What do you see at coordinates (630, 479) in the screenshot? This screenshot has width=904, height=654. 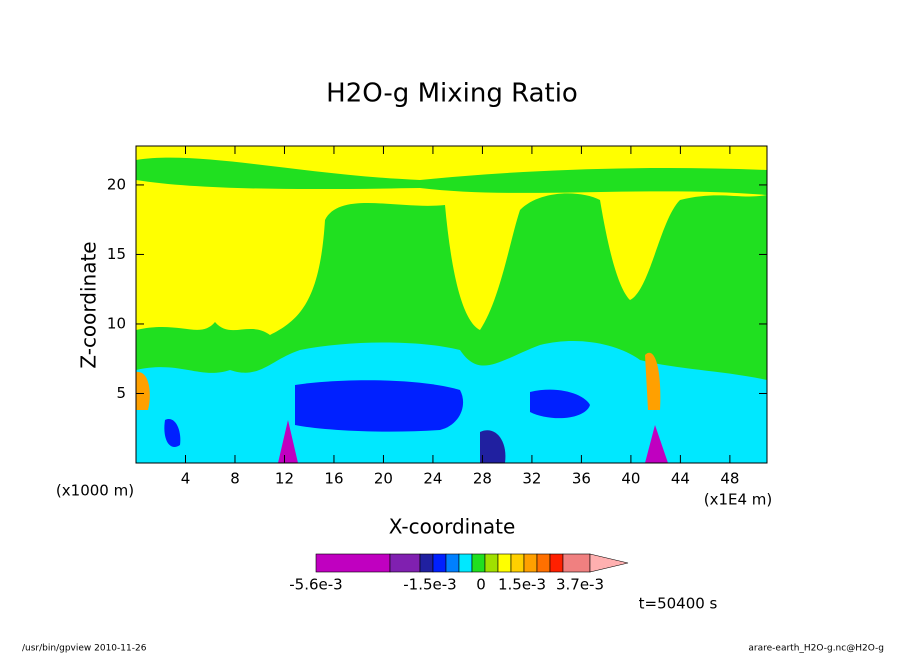 I see `x-tick-label: 40` at bounding box center [630, 479].